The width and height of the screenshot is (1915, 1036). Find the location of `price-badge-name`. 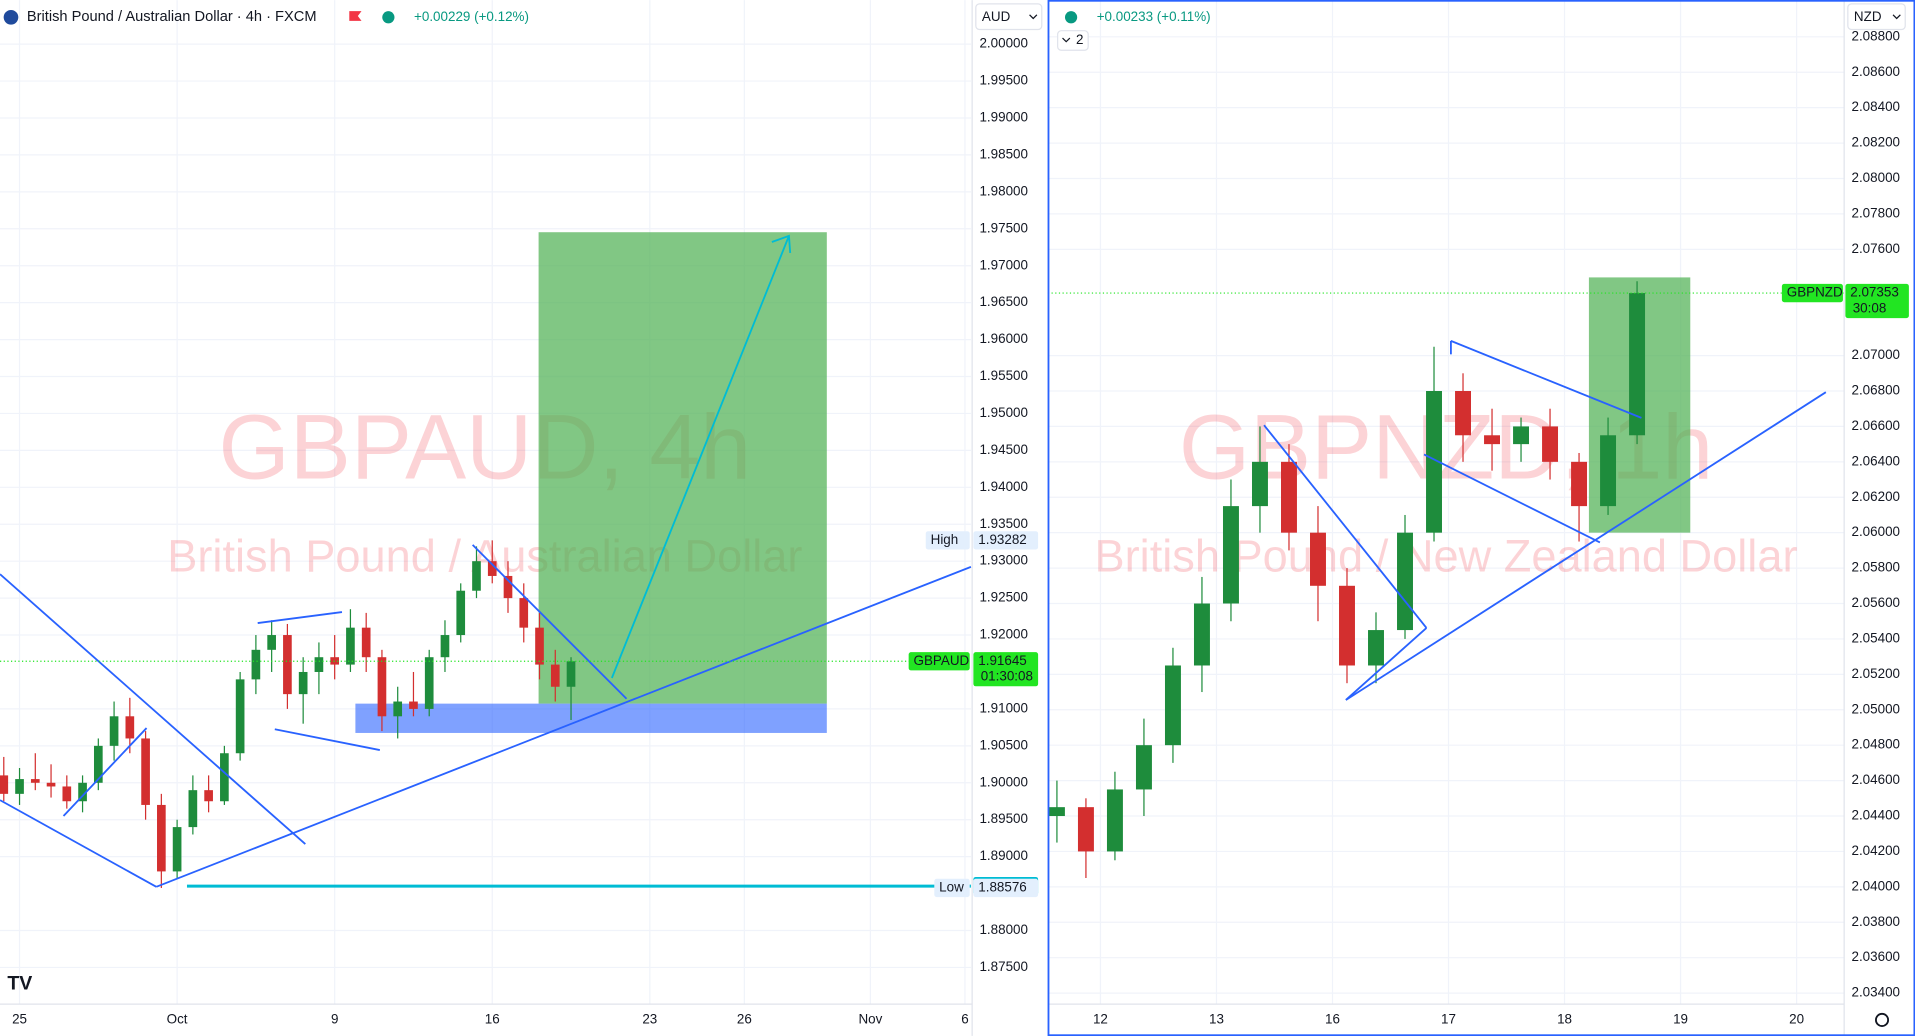

price-badge-name is located at coordinates (947, 540).